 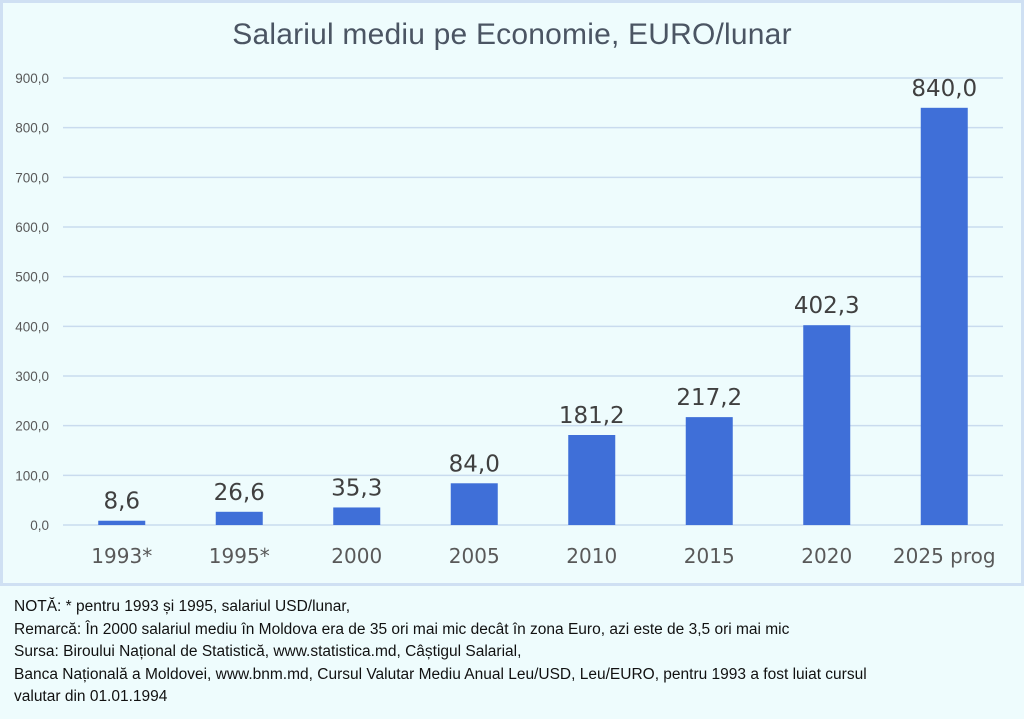 What do you see at coordinates (356, 488) in the screenshot?
I see `data-label: 35,3` at bounding box center [356, 488].